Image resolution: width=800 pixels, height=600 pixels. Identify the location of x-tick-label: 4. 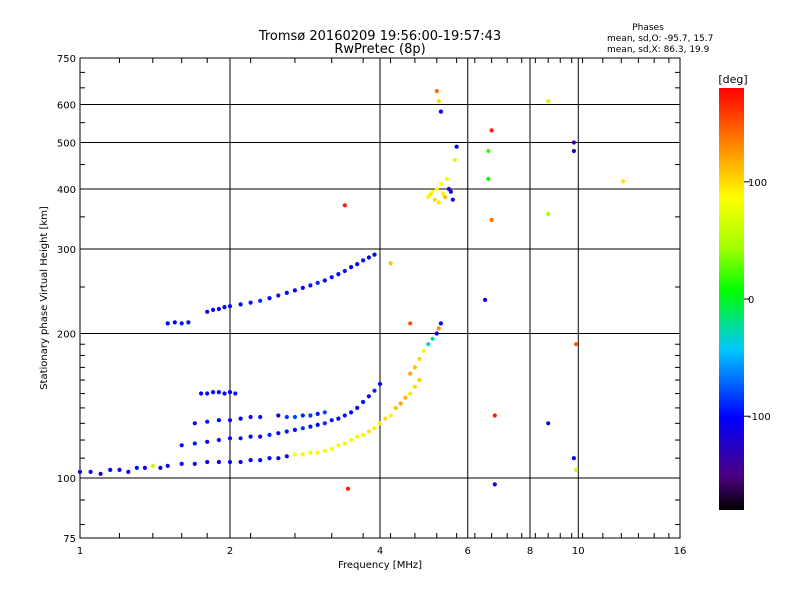
(380, 551).